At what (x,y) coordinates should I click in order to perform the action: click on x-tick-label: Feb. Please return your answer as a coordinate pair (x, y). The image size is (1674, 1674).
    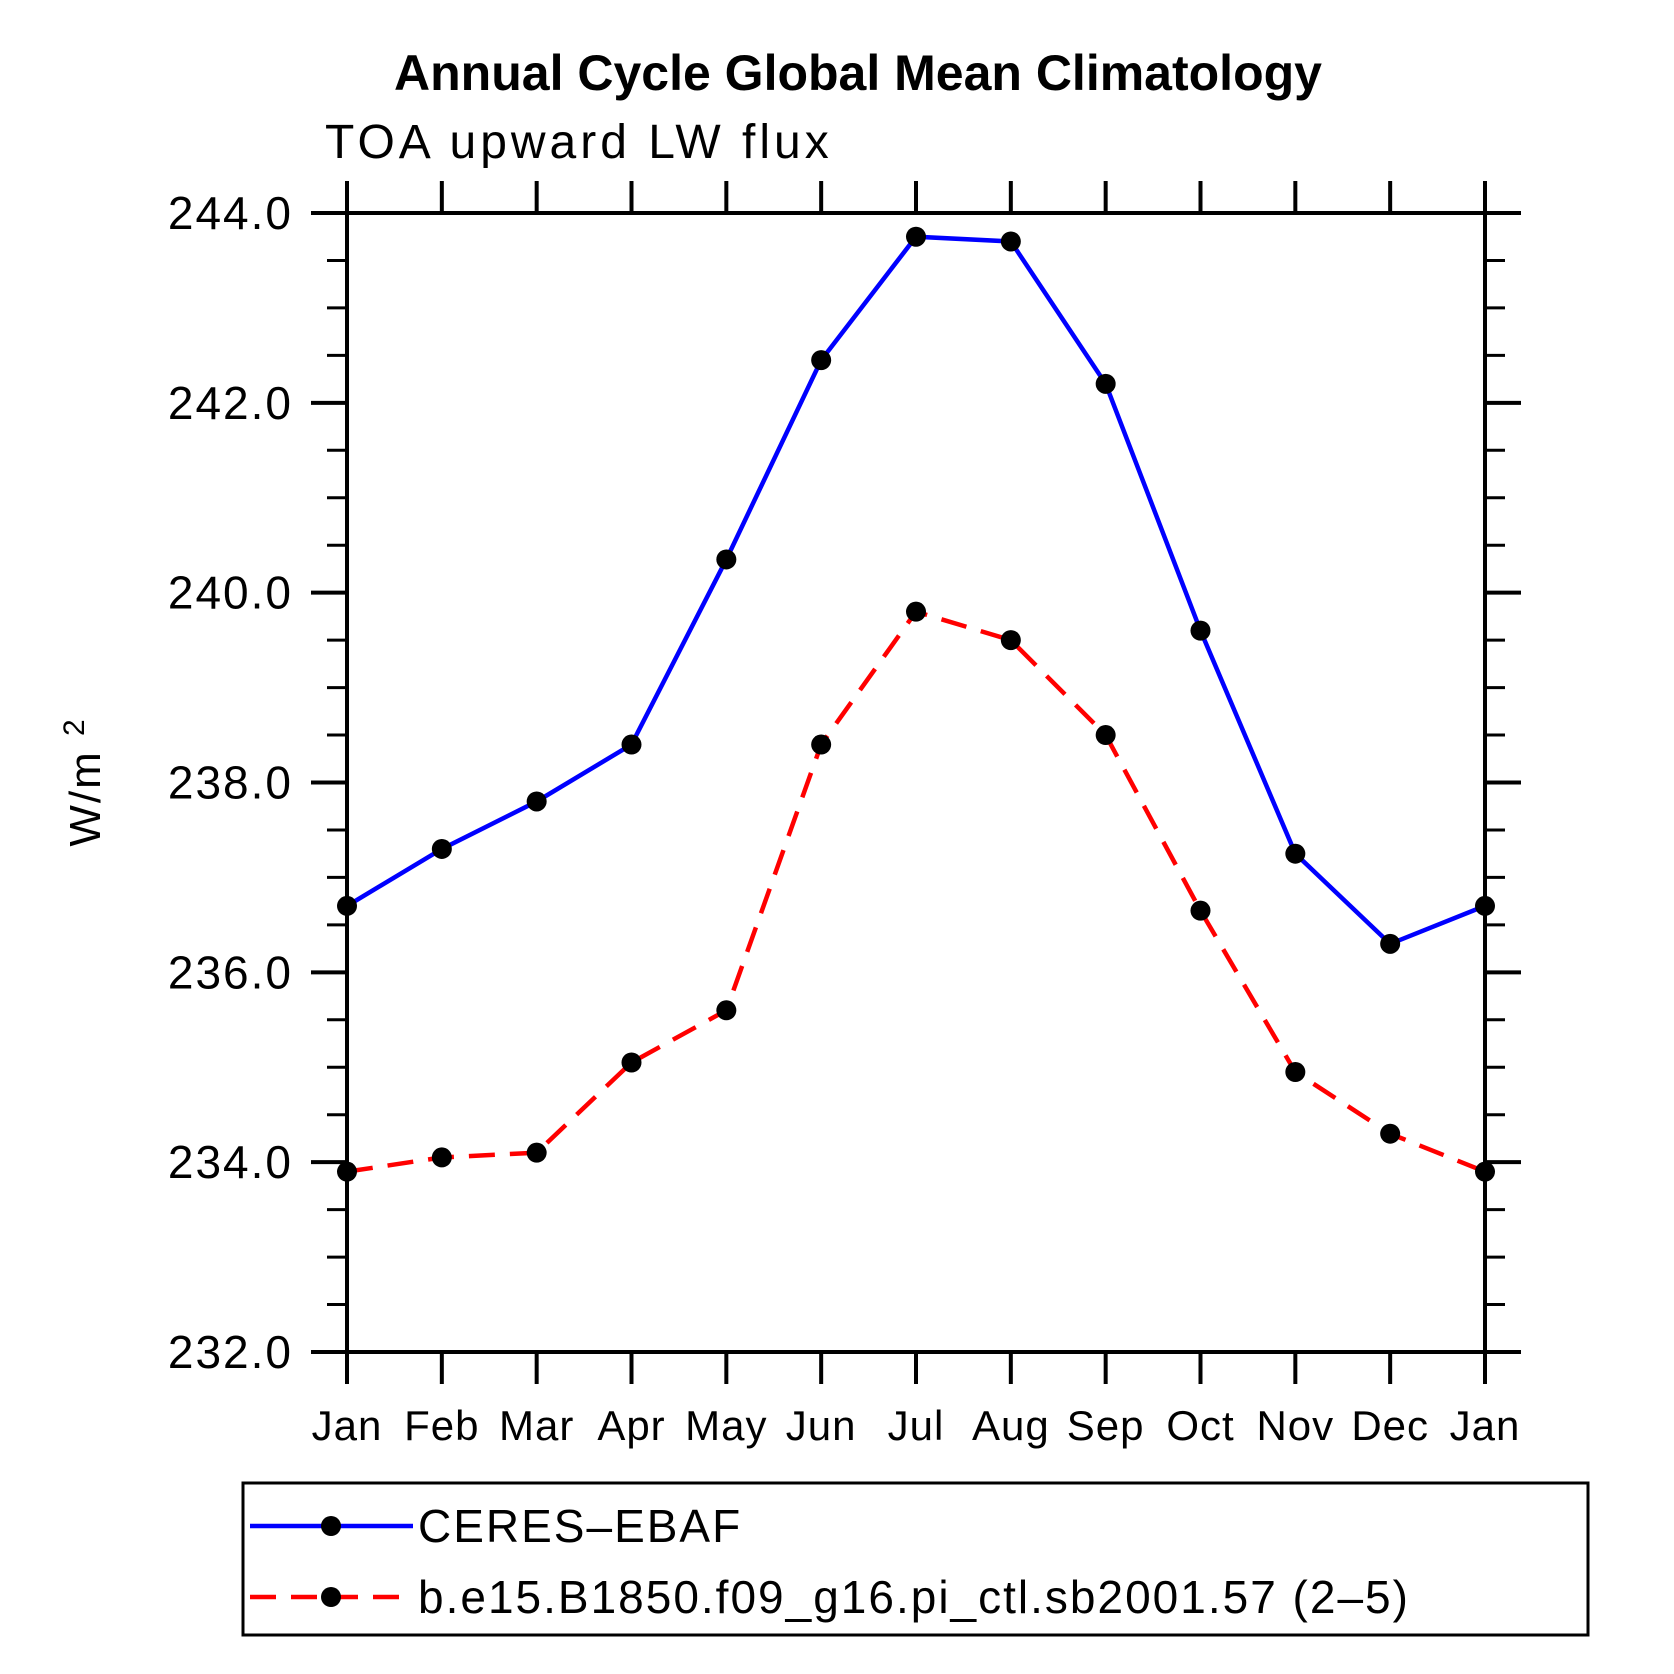
    Looking at the image, I should click on (441, 1425).